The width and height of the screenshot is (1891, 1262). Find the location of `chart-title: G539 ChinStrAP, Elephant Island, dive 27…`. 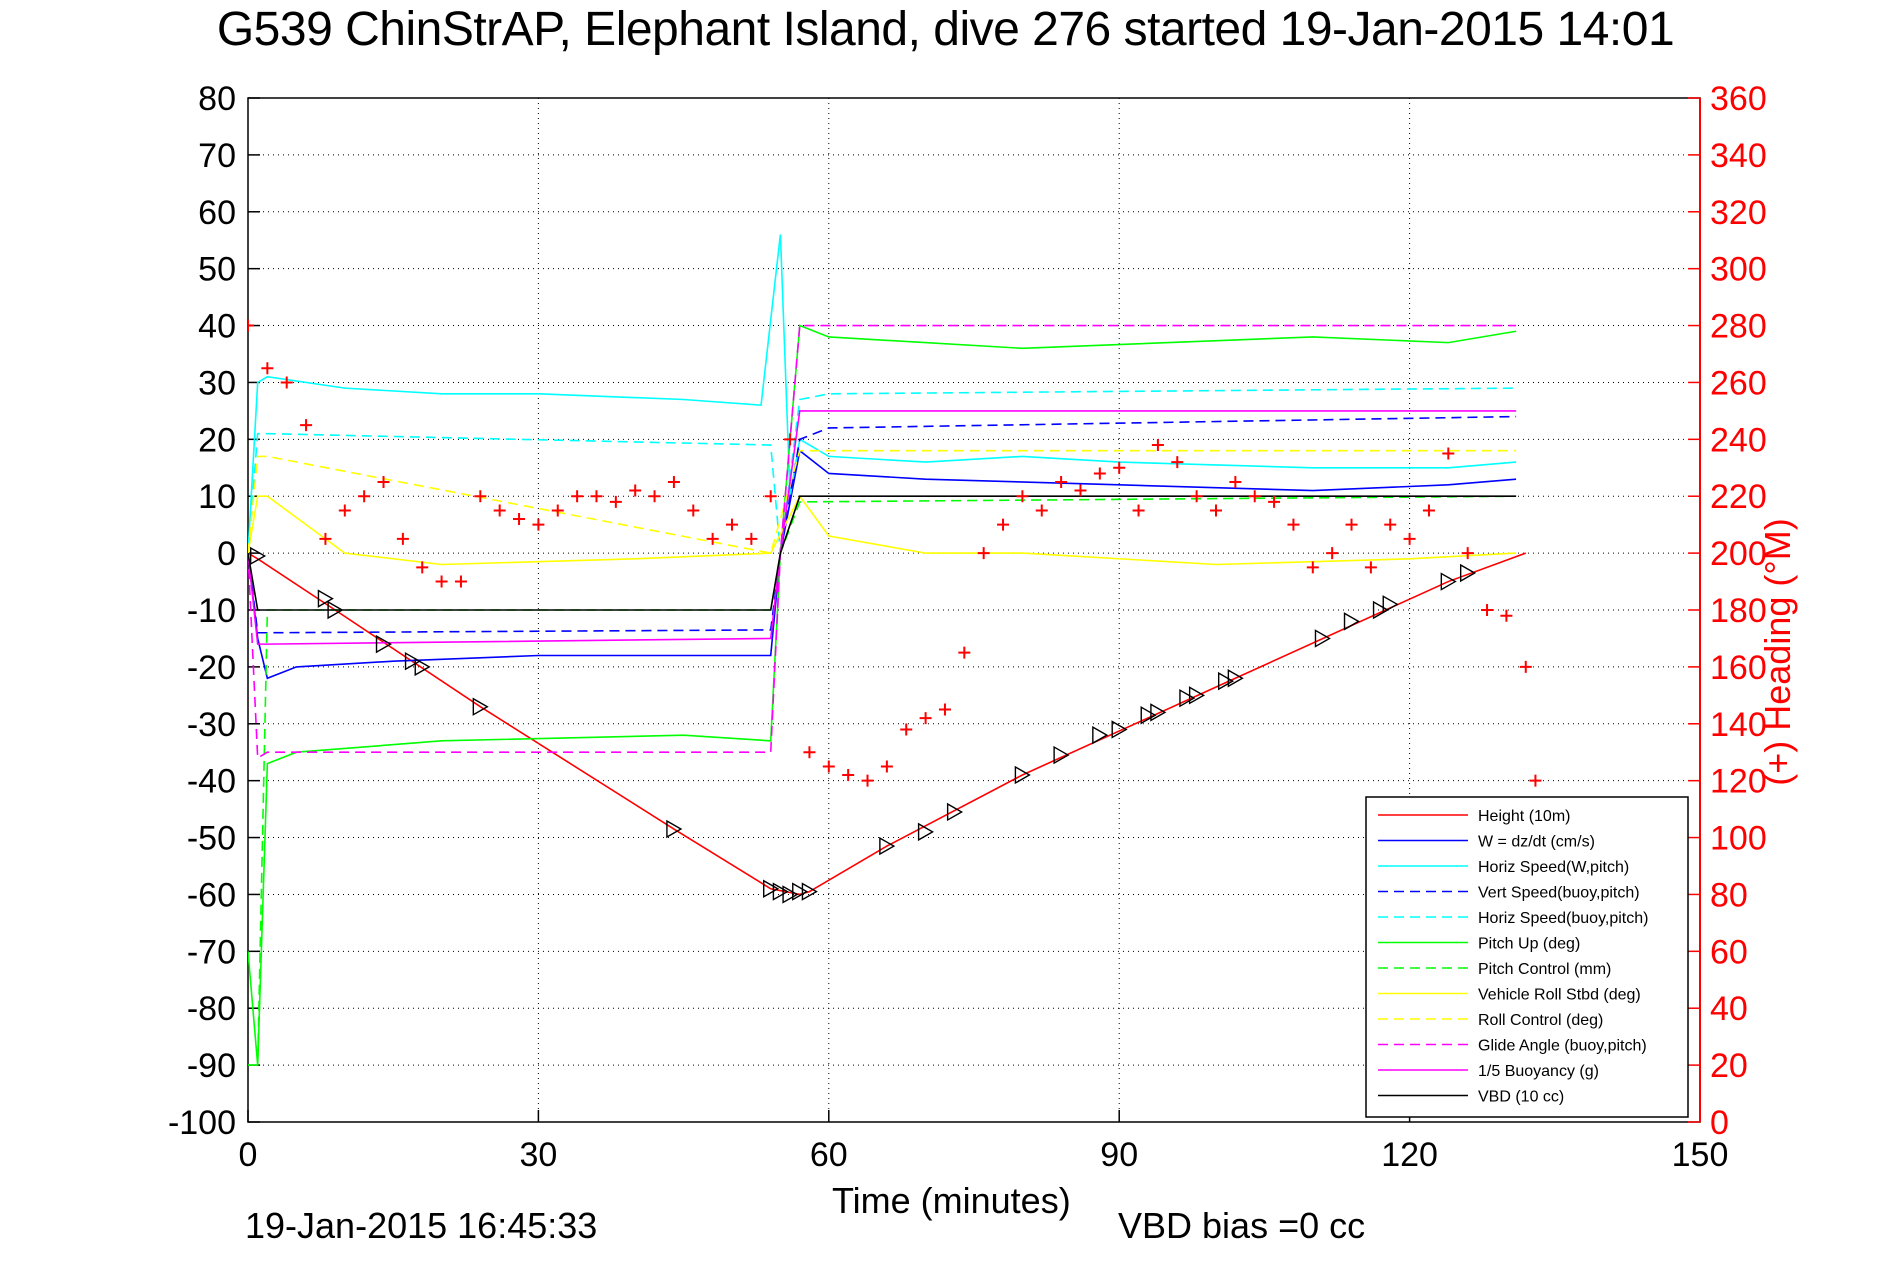

chart-title: G539 ChinStrAP, Elephant Island, dive 27… is located at coordinates (945, 29).